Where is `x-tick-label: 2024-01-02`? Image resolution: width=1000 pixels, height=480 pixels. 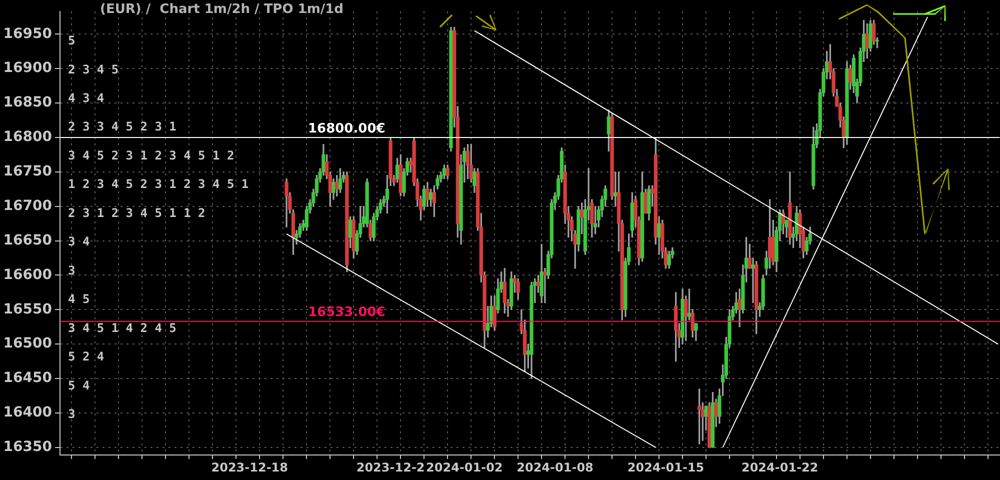
x-tick-label: 2024-01-02 is located at coordinates (464, 467).